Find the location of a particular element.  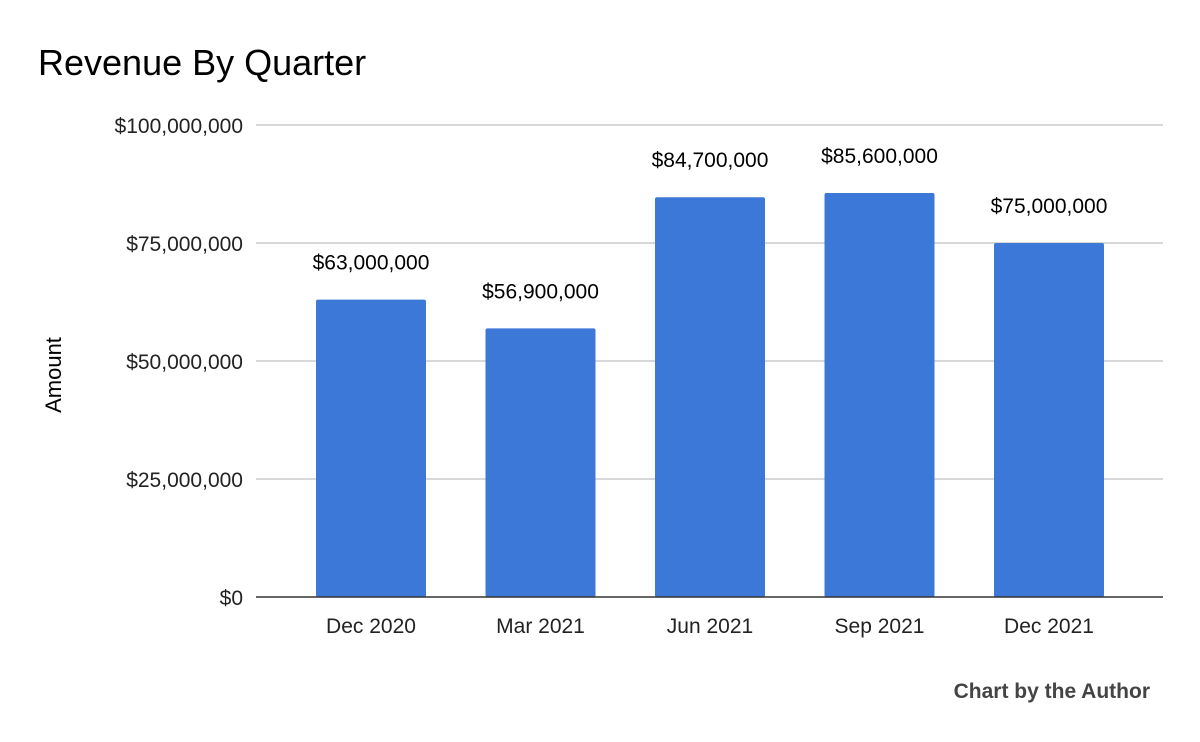

x-axis-ticks: Dec 2020 Mar 2021 Jun 2021 Sep 2021 Dec 2021 is located at coordinates (710, 626).